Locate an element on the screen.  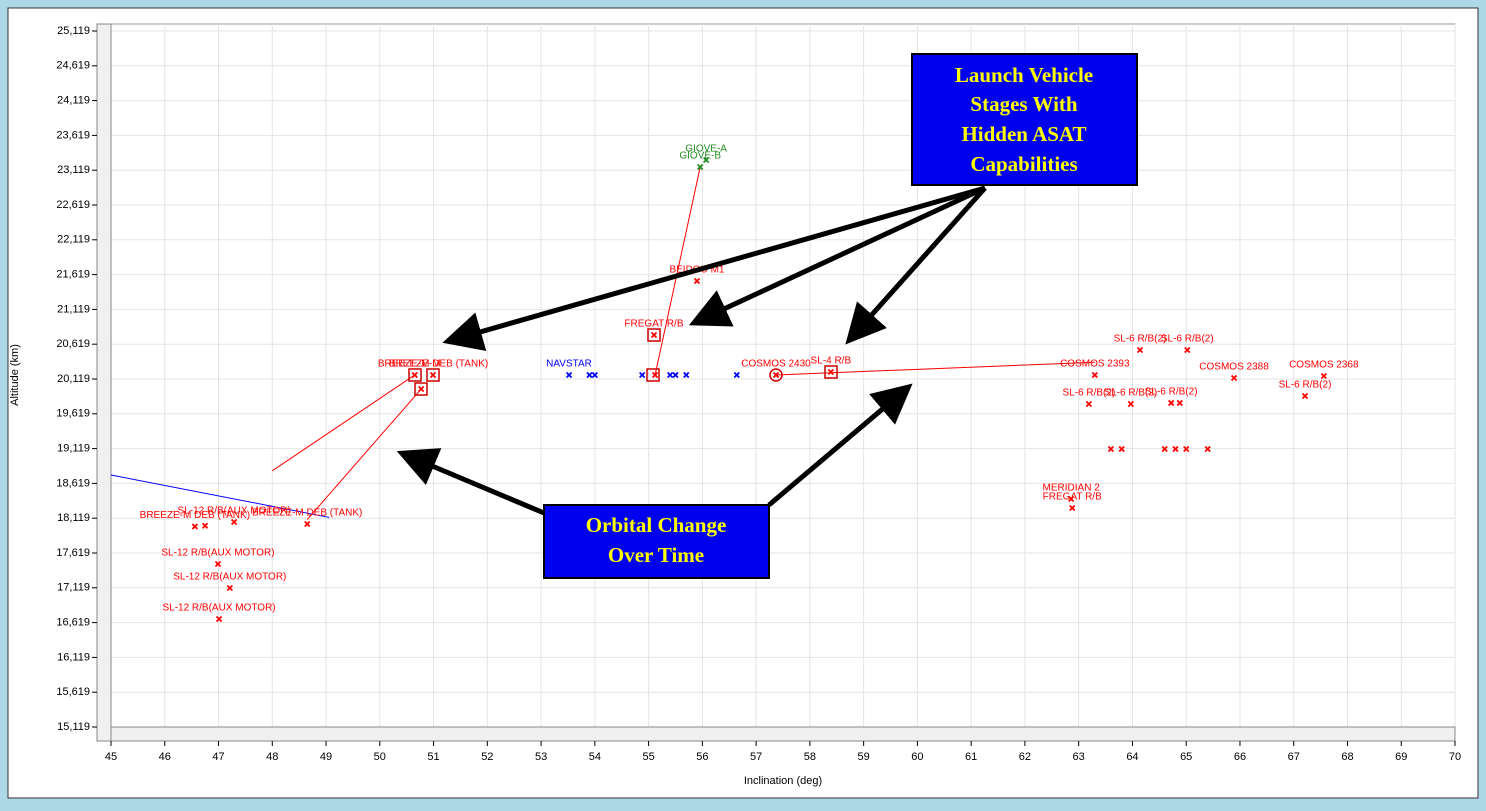
annotation-line: Over Time is located at coordinates (656, 555).